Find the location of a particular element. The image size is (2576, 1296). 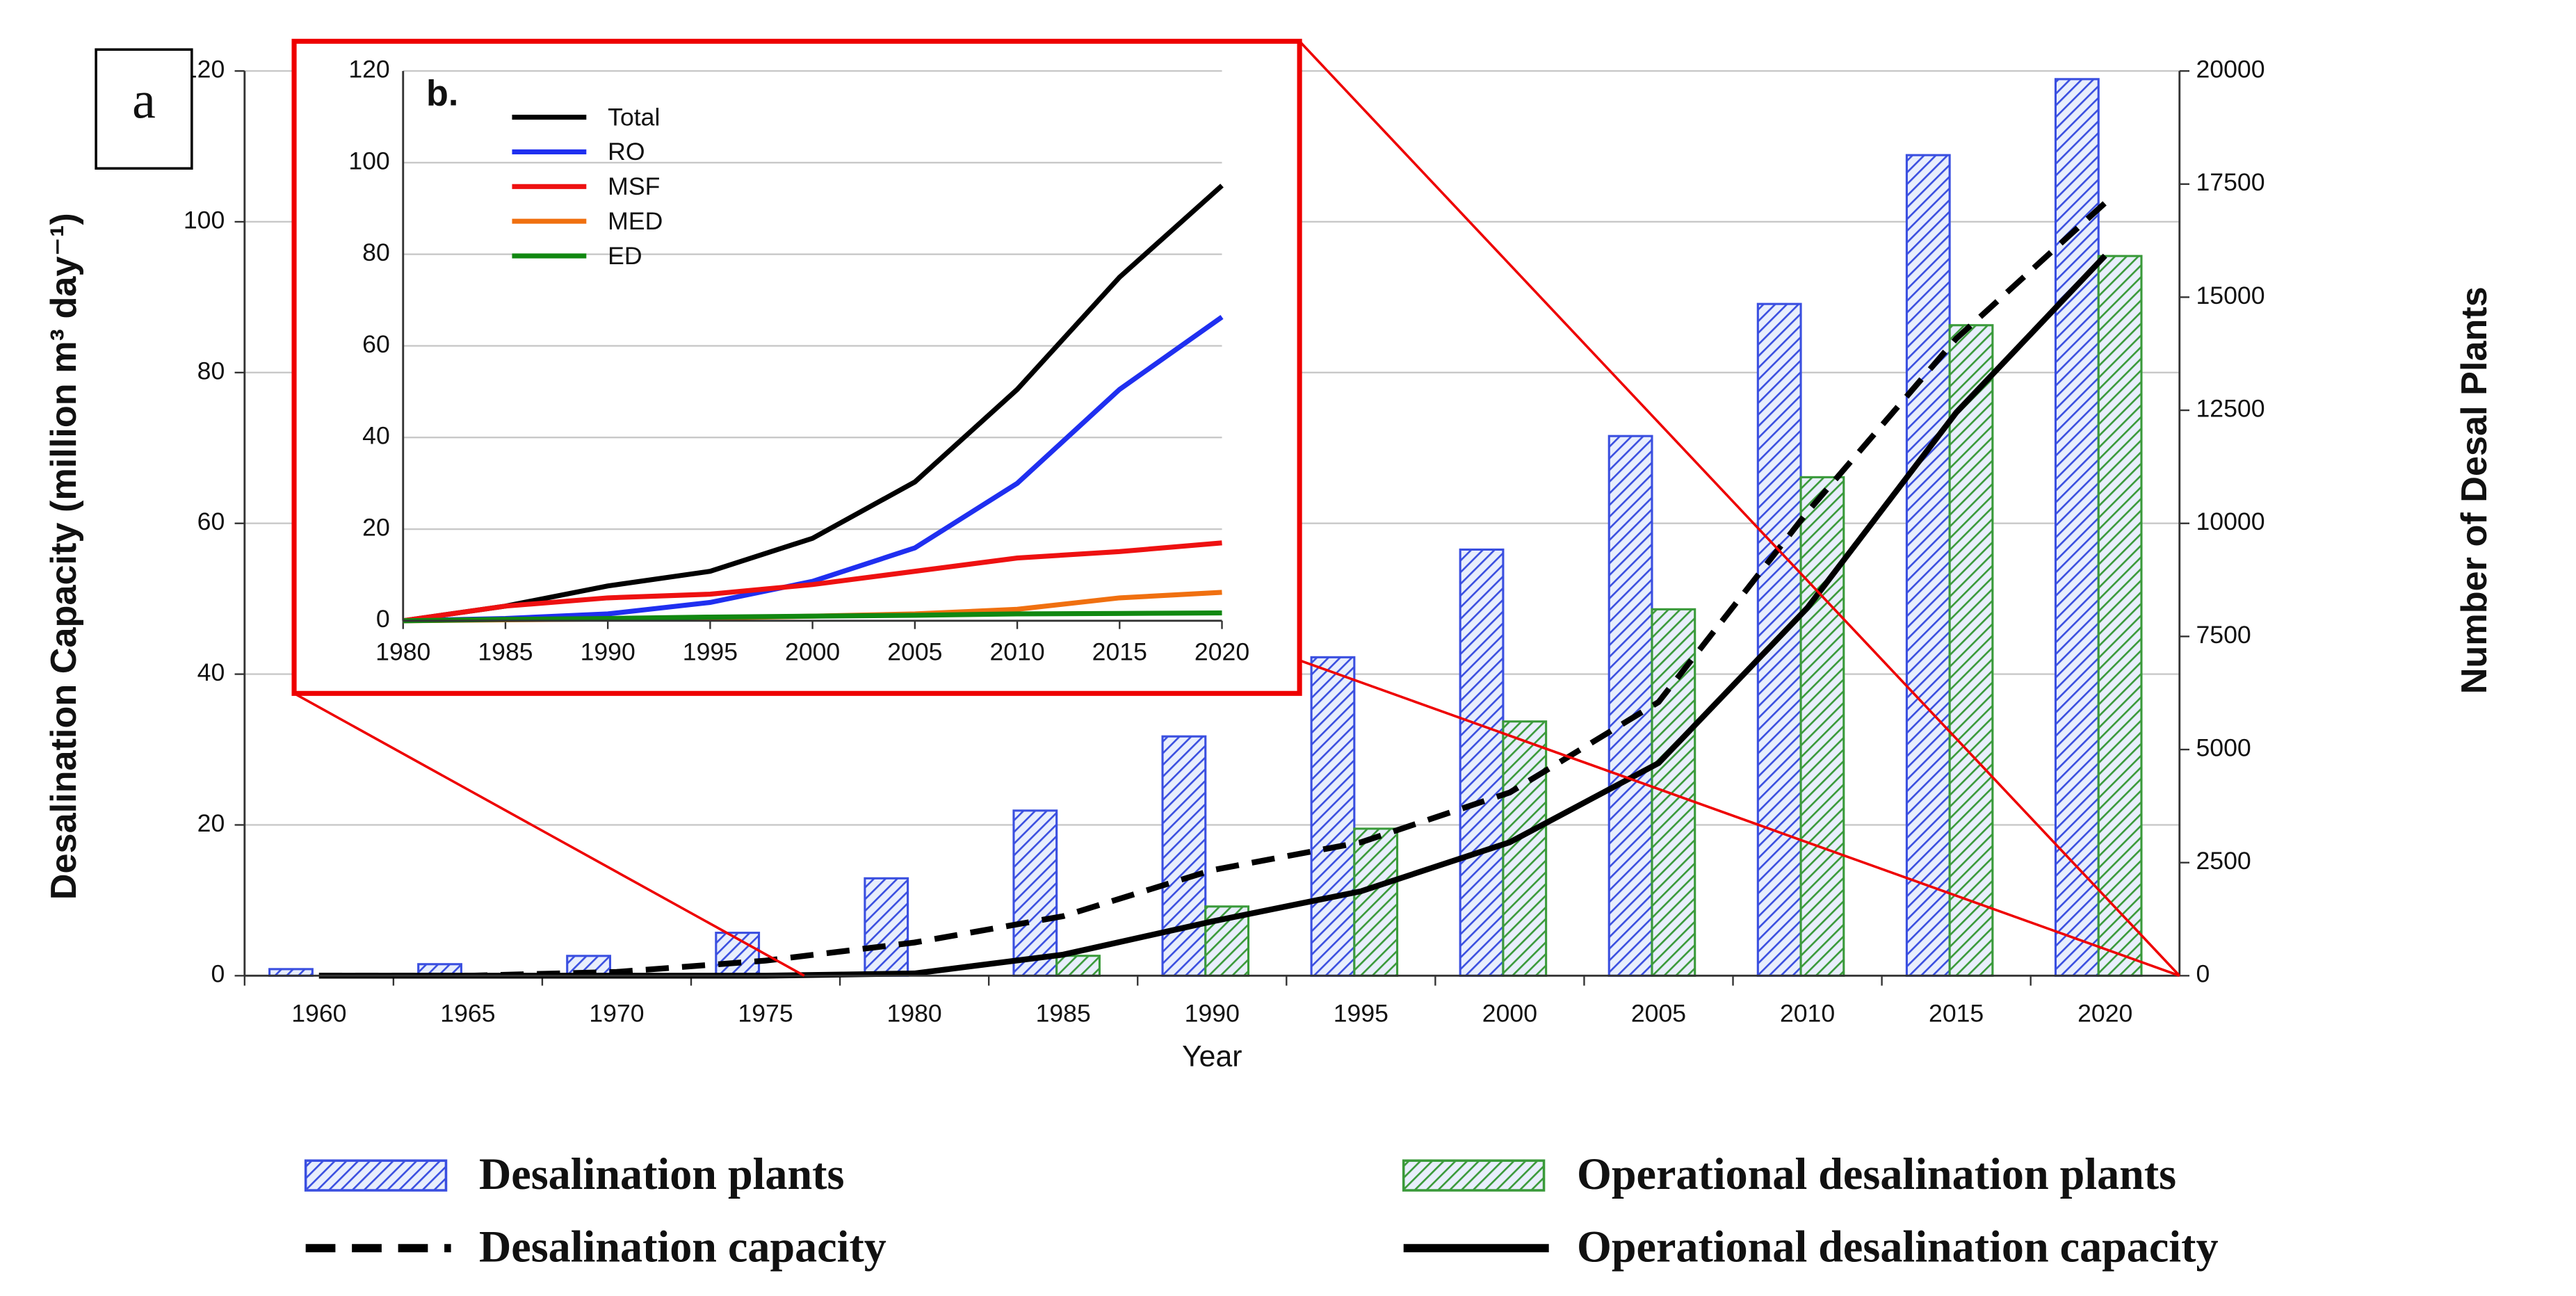

legend-label: MED is located at coordinates (635, 221).